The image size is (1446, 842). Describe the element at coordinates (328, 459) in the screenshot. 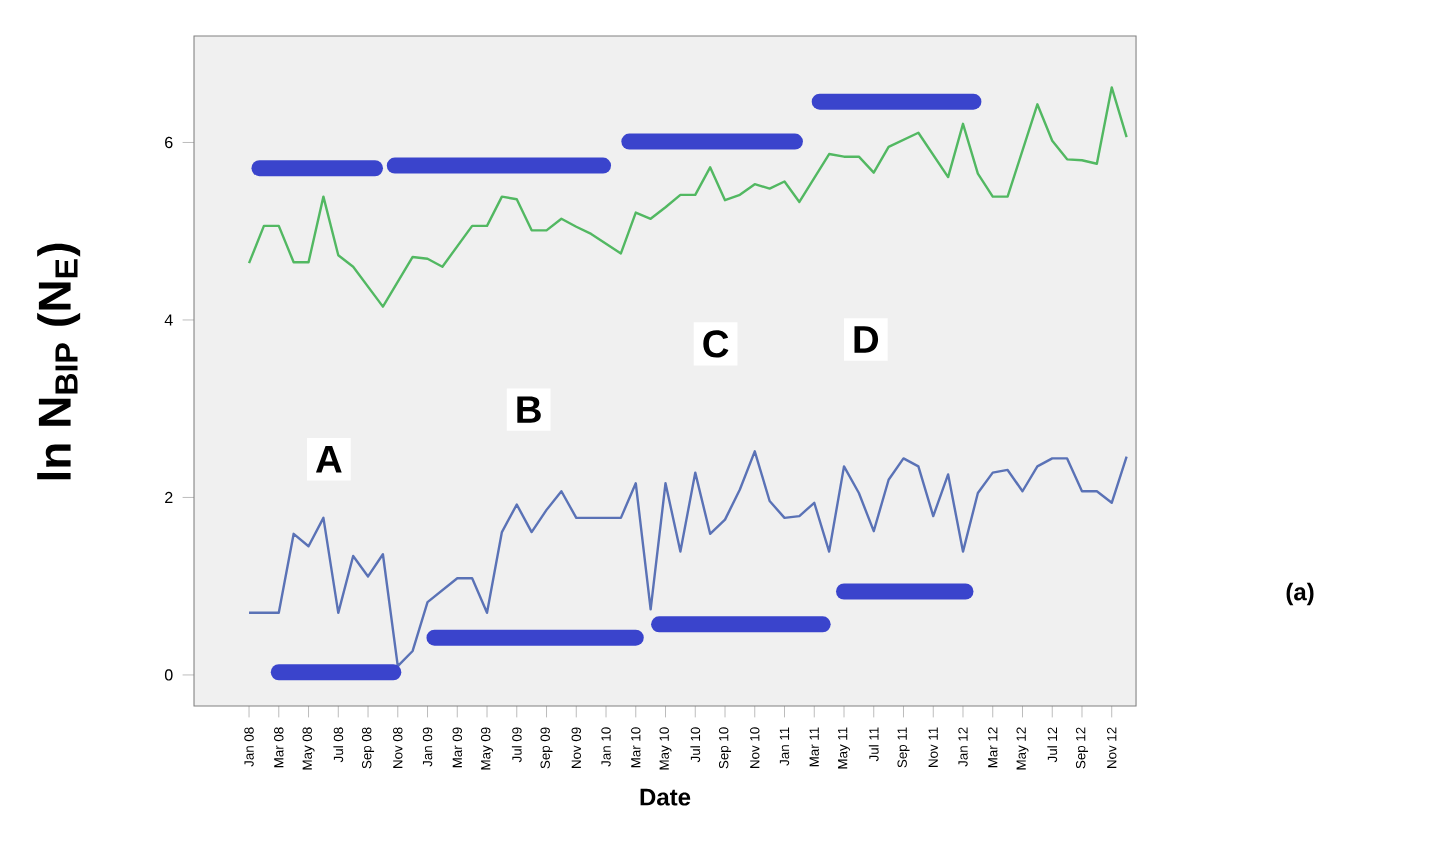

I see `annotation: A` at that location.